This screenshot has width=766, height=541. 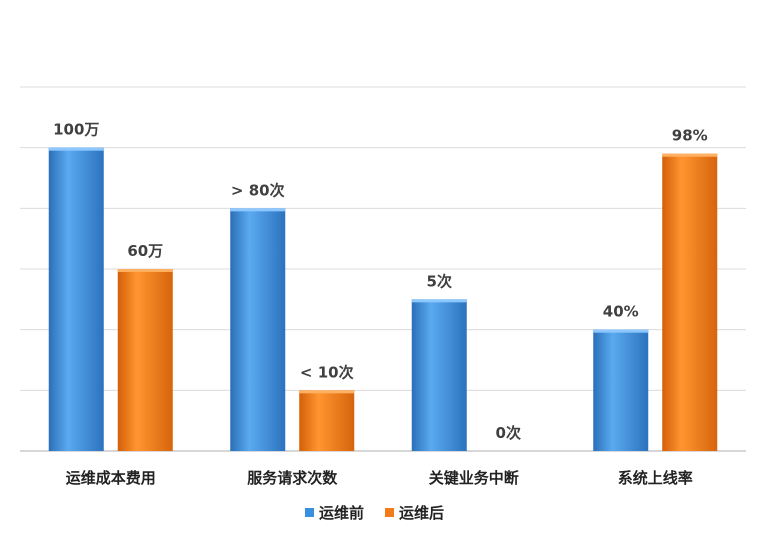 What do you see at coordinates (76, 130) in the screenshot?
I see `data-label-before-1: 100万` at bounding box center [76, 130].